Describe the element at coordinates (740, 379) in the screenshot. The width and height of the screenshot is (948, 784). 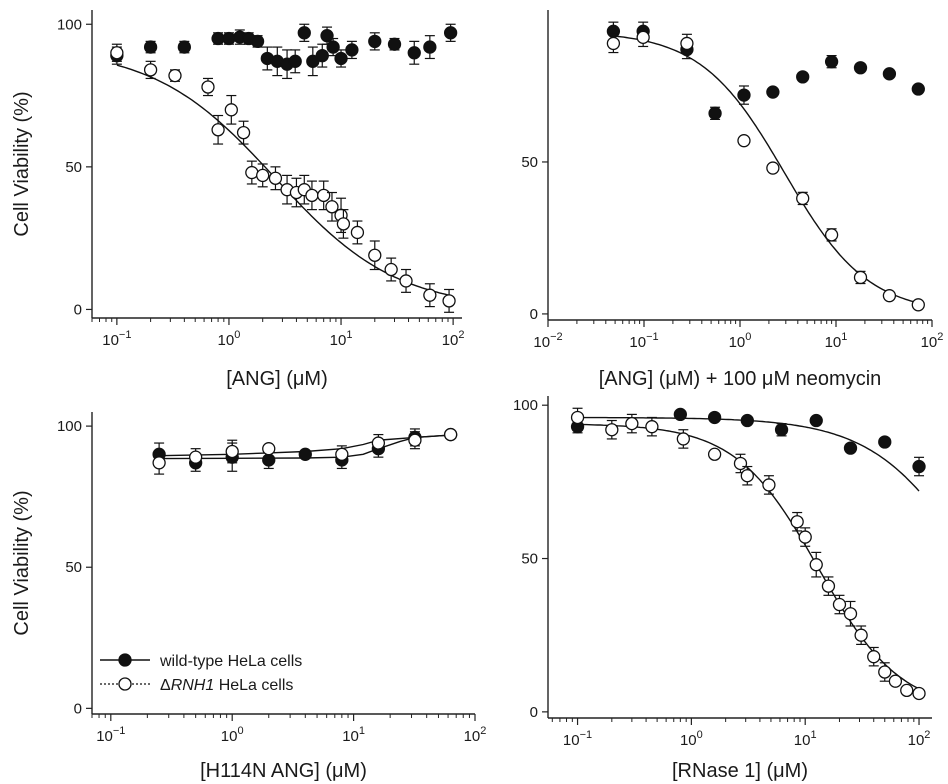
I see `x-axis-title: [ANG] (μM) + 100 μM neomycin` at that location.